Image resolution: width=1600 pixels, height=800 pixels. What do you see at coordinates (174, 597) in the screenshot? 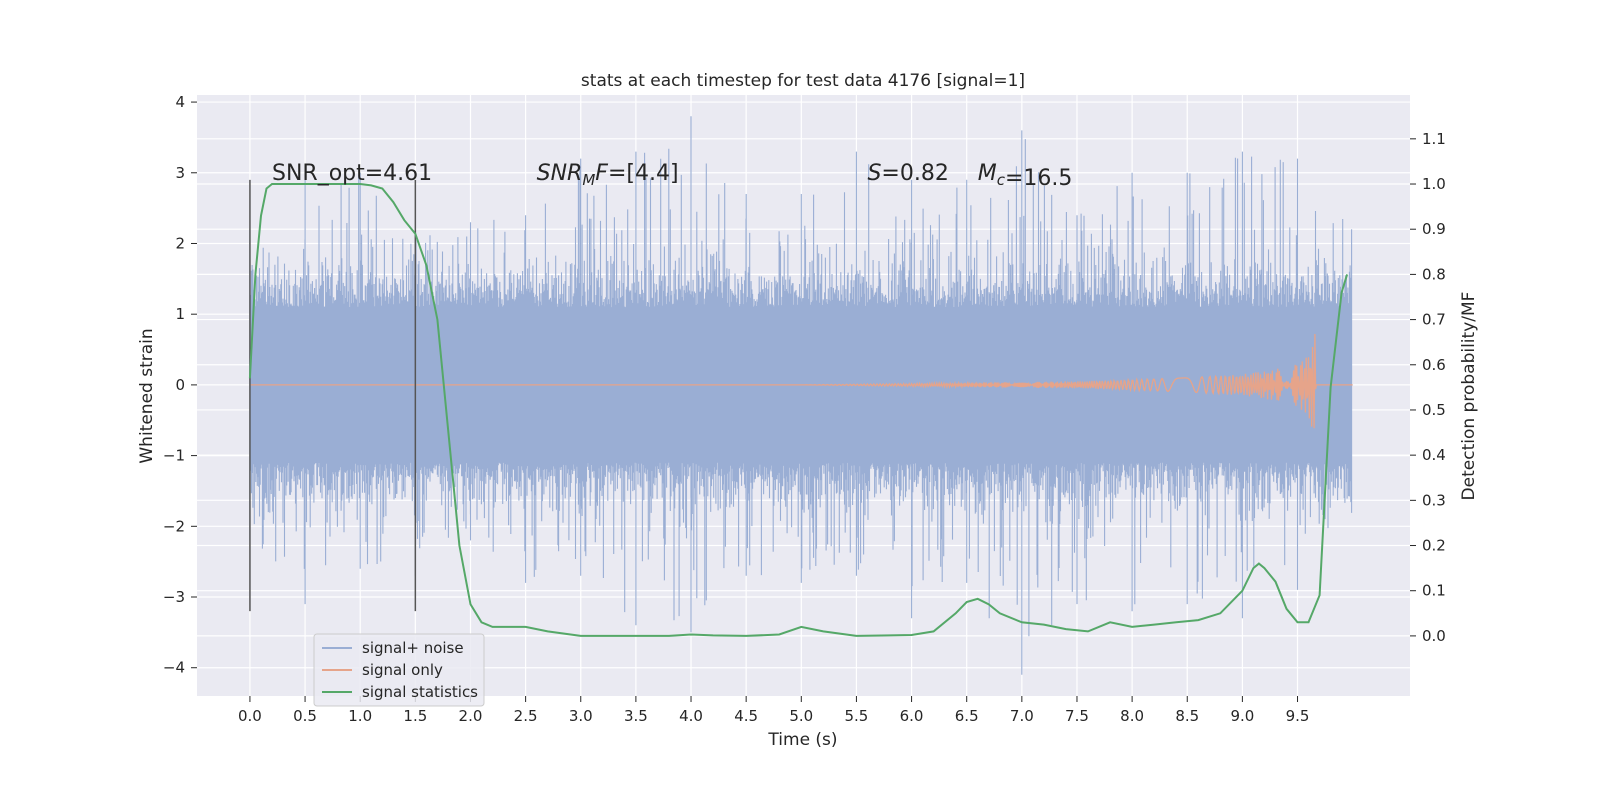
I see `y-tick-label: −3` at bounding box center [174, 597].